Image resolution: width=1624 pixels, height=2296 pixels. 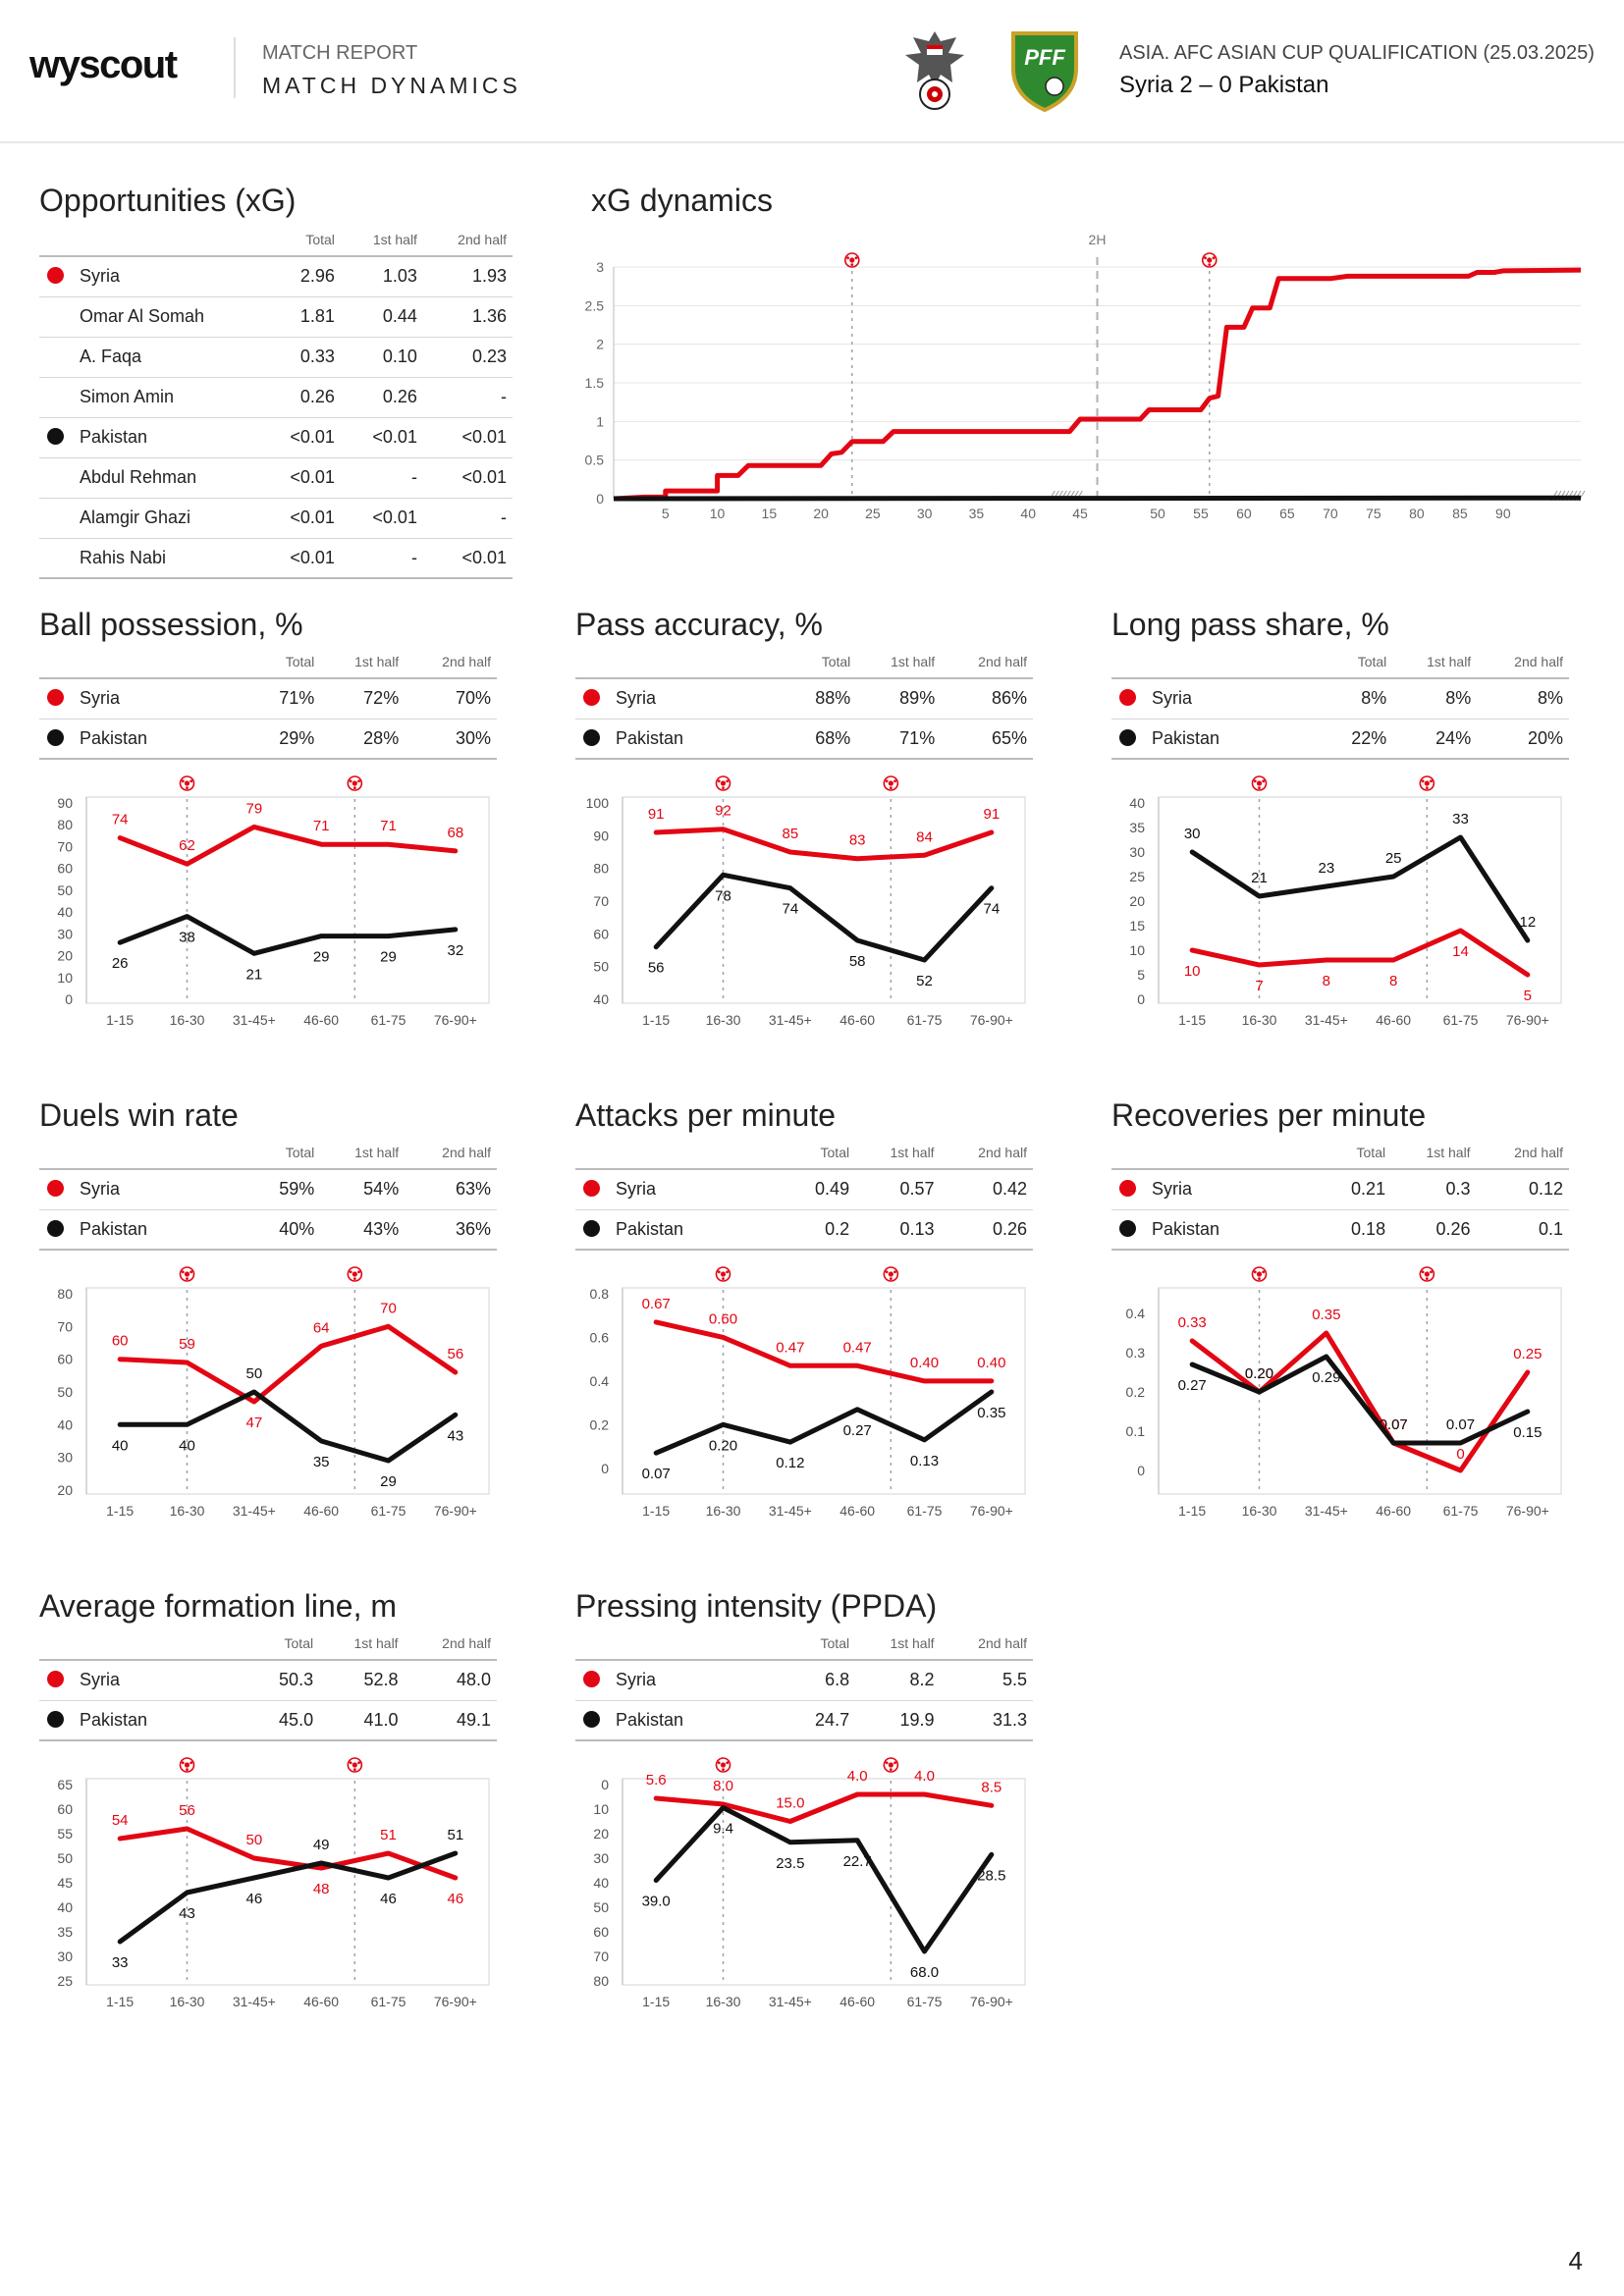 What do you see at coordinates (656, 1902) in the screenshot?
I see `pakistan-data-label: 39.0` at bounding box center [656, 1902].